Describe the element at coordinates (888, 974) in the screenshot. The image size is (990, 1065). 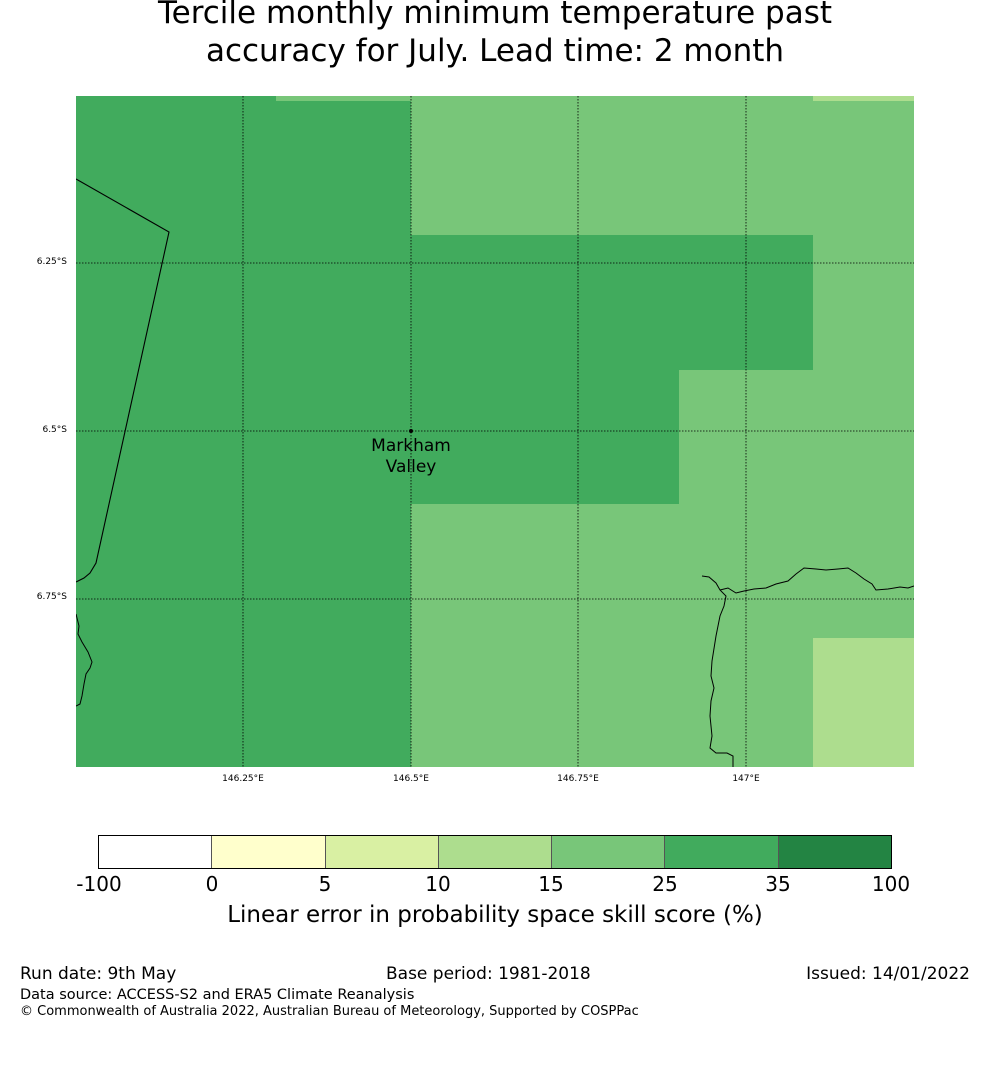
I see `issued-date: Issued: 14/01/2022` at that location.